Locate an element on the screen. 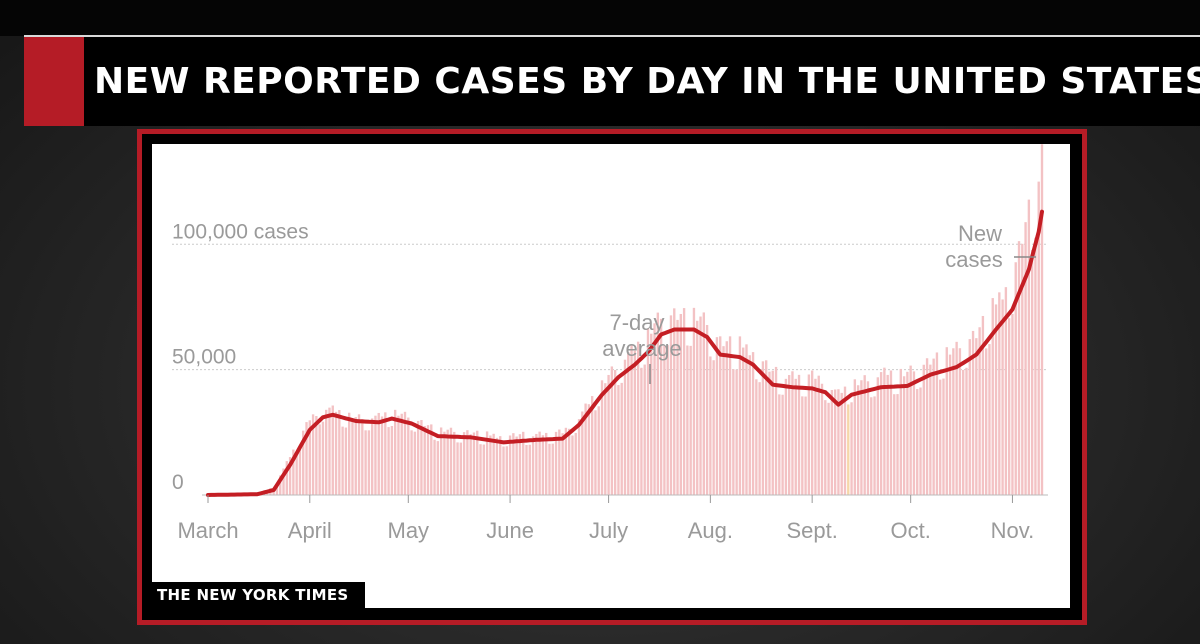  source-credit: THE NEW YORK TIMES is located at coordinates (256, 595).